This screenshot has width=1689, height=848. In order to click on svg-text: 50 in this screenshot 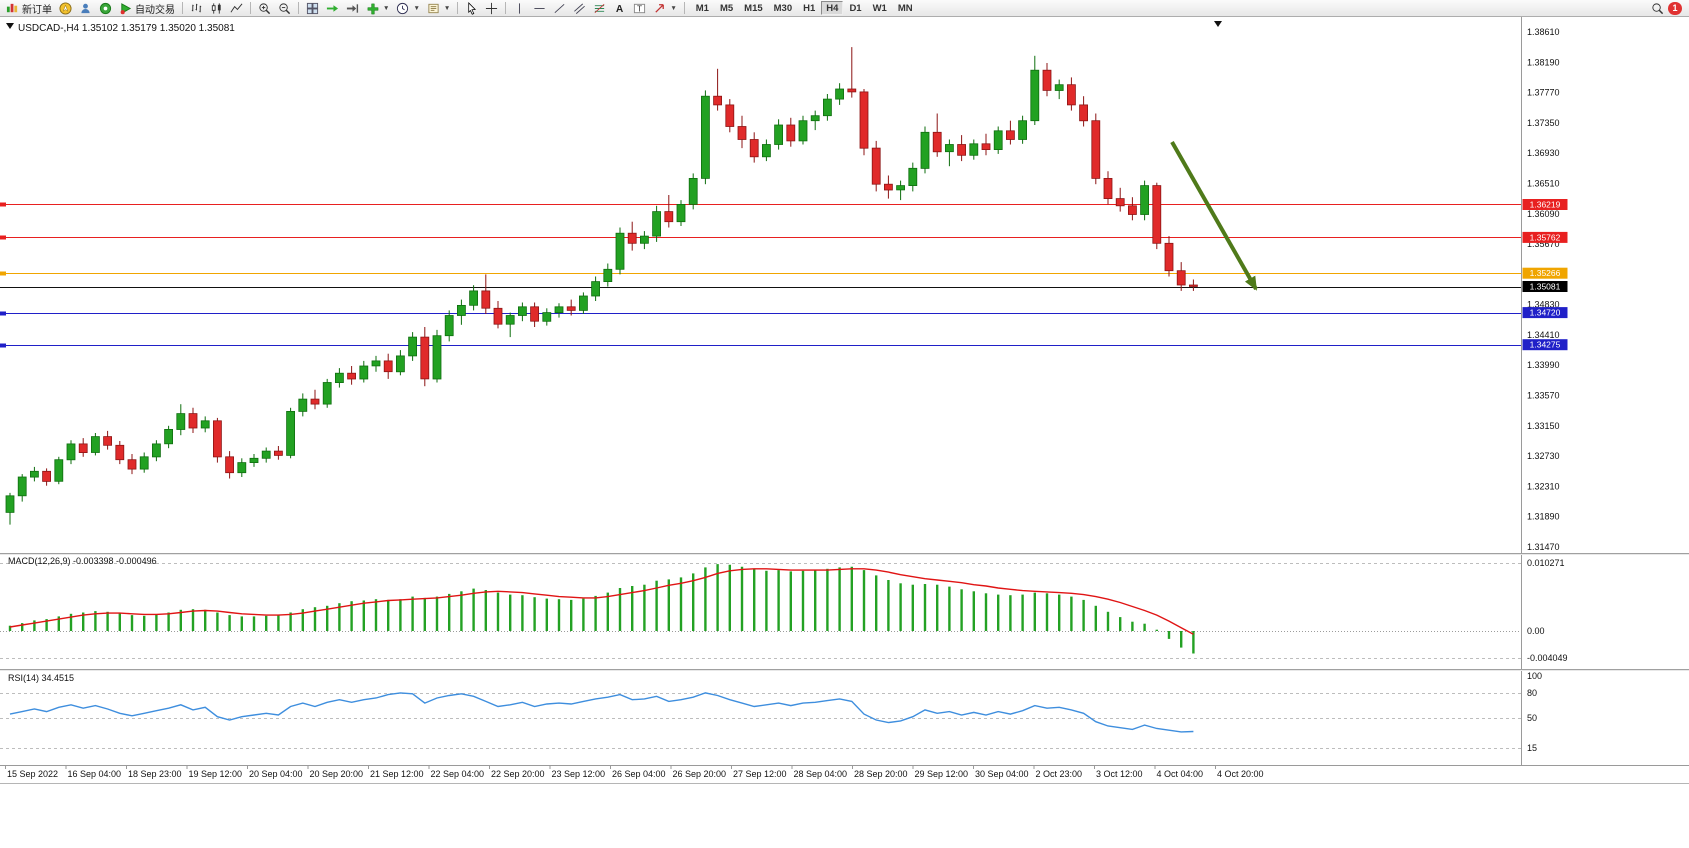, I will do `click(1532, 718)`.